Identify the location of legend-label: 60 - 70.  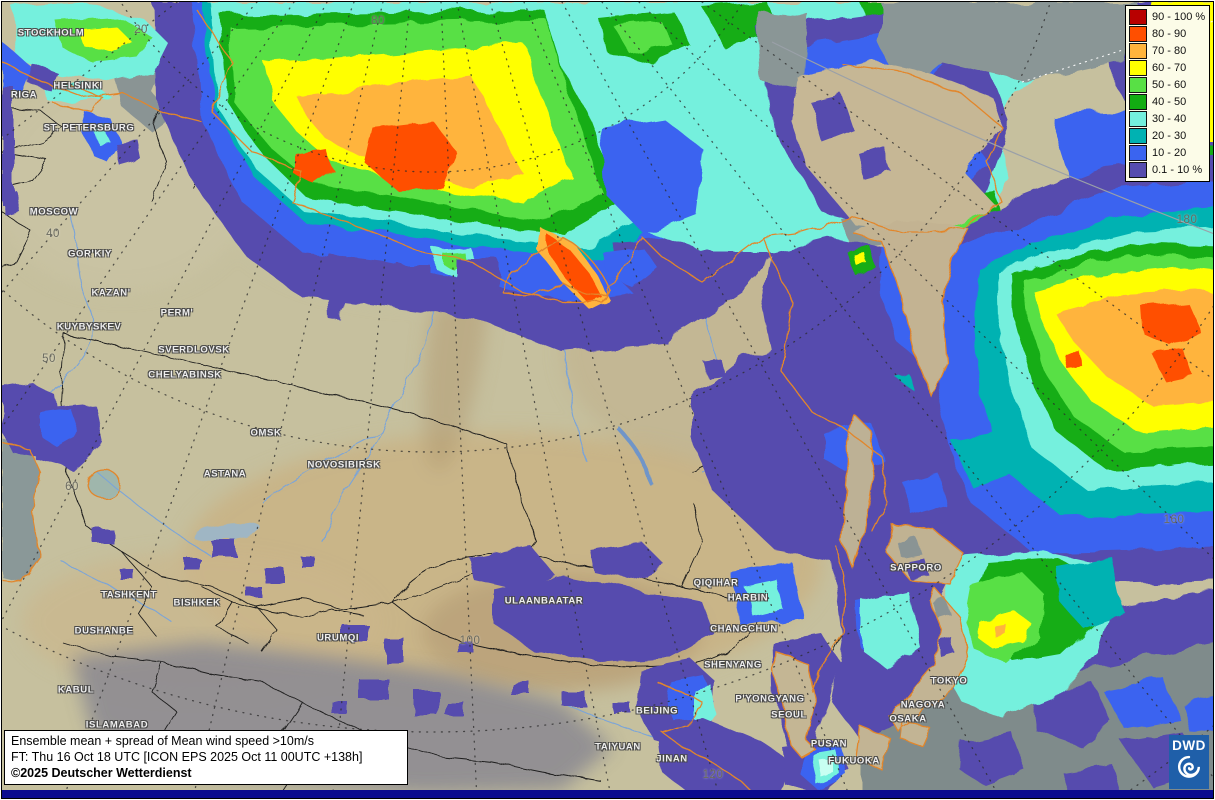
(1169, 67).